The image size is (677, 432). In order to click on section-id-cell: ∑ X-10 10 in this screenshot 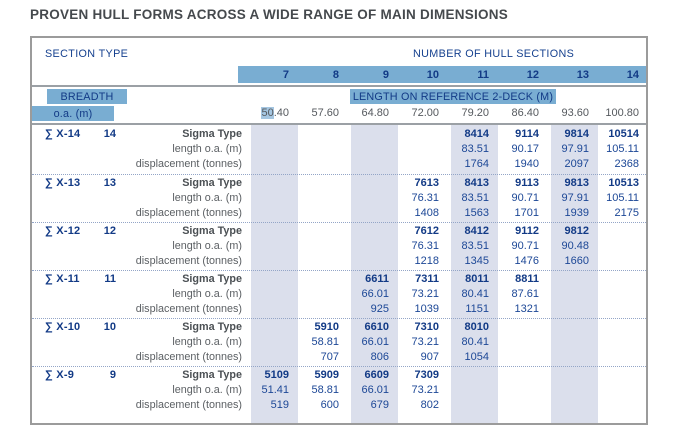, I will do `click(74, 327)`.